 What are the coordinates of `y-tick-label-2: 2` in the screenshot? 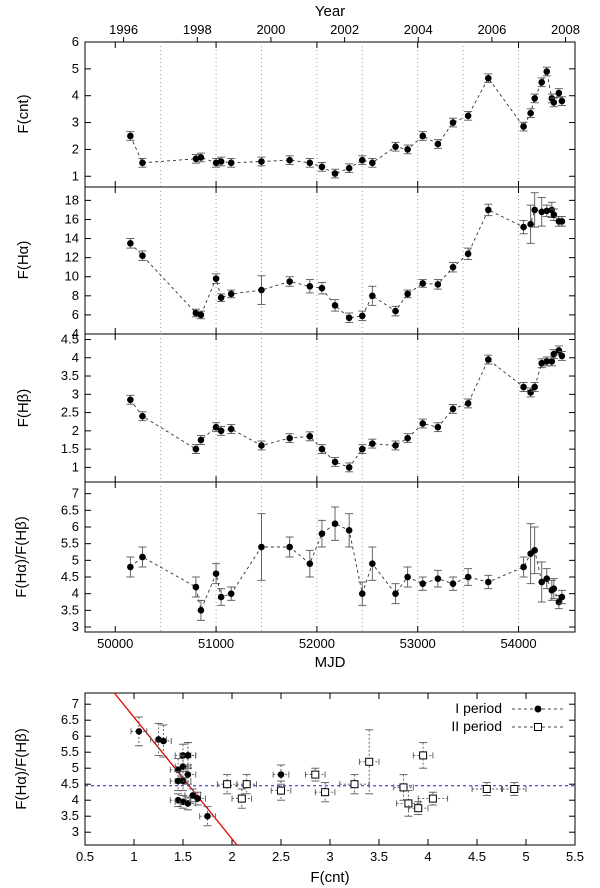 It's located at (75, 430).